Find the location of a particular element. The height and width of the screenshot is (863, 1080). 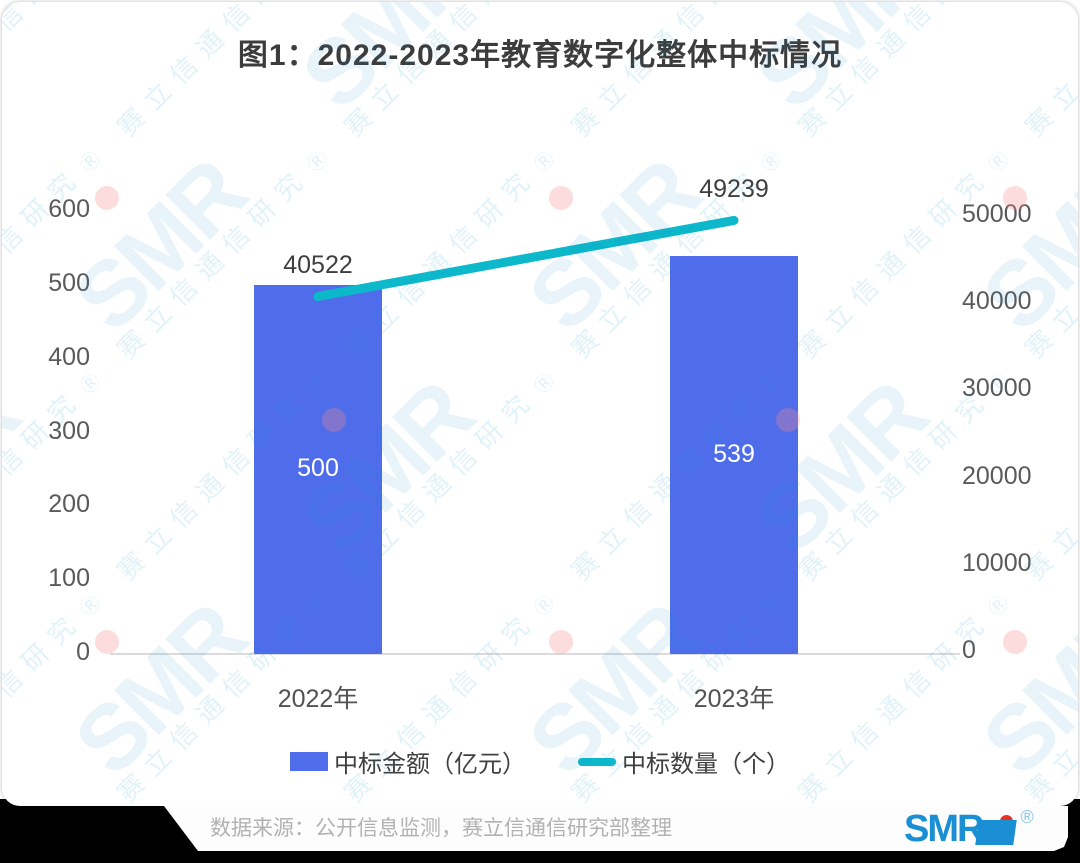

right-axis-tick-label: 20000 is located at coordinates (997, 475).